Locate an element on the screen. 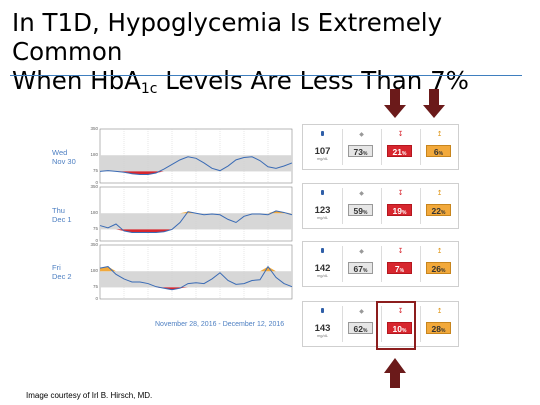 This screenshot has height=405, width=540. time-below-range-cell: ↧ 10% is located at coordinates (400, 325).